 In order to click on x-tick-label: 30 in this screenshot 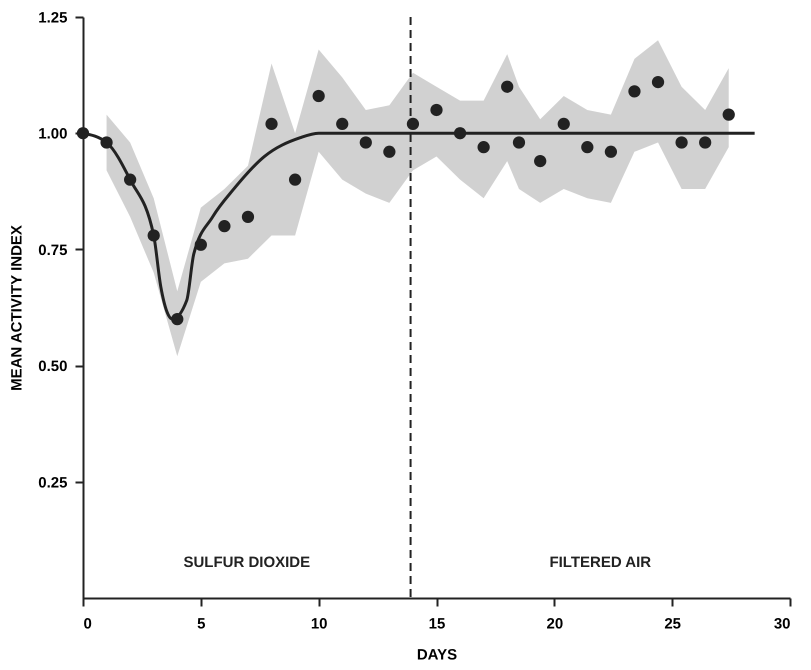, I will do `click(782, 624)`.